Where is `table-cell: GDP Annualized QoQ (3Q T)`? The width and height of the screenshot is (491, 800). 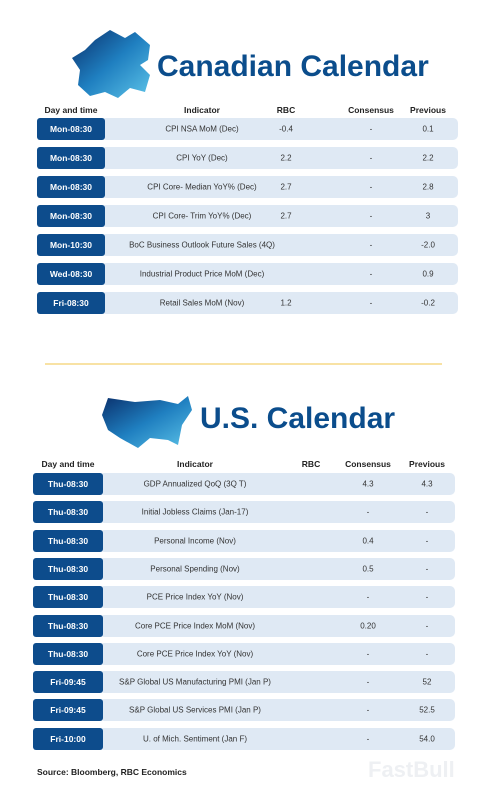 table-cell: GDP Annualized QoQ (3Q T) is located at coordinates (195, 484).